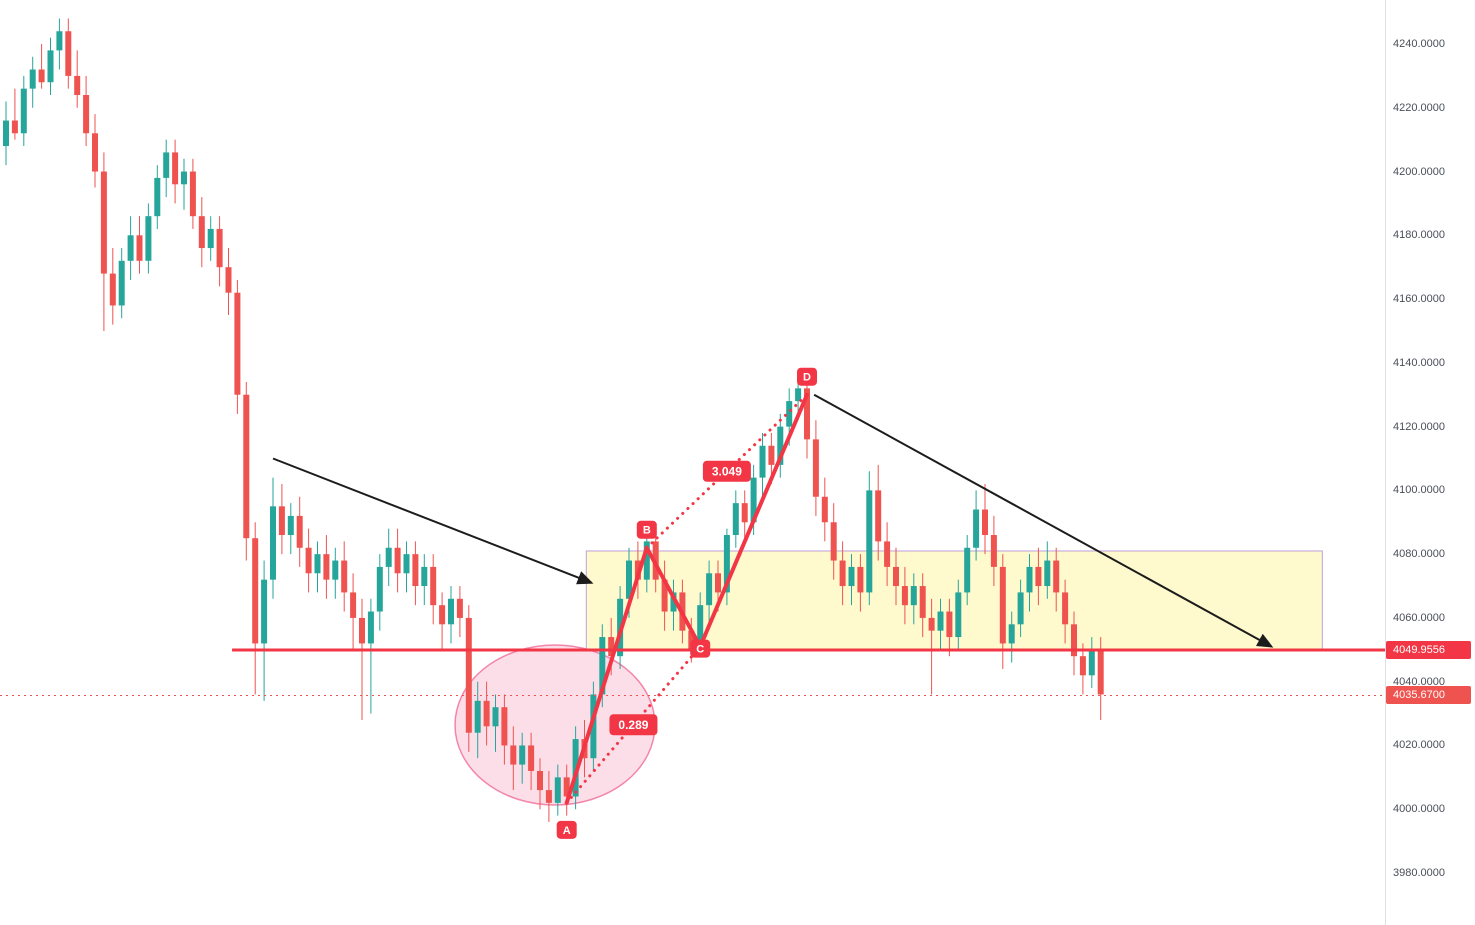 The height and width of the screenshot is (925, 1475). Describe the element at coordinates (1419, 745) in the screenshot. I see `price-axis-label: 4020.0000` at that location.